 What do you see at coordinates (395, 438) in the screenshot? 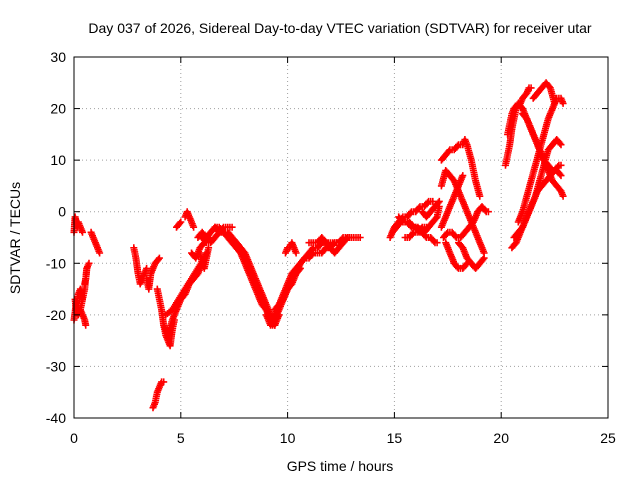
I see `x-tick-label: 15` at bounding box center [395, 438].